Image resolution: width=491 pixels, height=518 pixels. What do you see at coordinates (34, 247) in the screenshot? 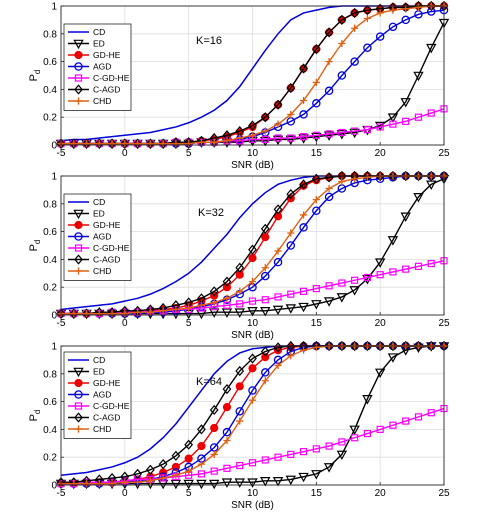
I see `y-axis-label-main: P` at bounding box center [34, 247].